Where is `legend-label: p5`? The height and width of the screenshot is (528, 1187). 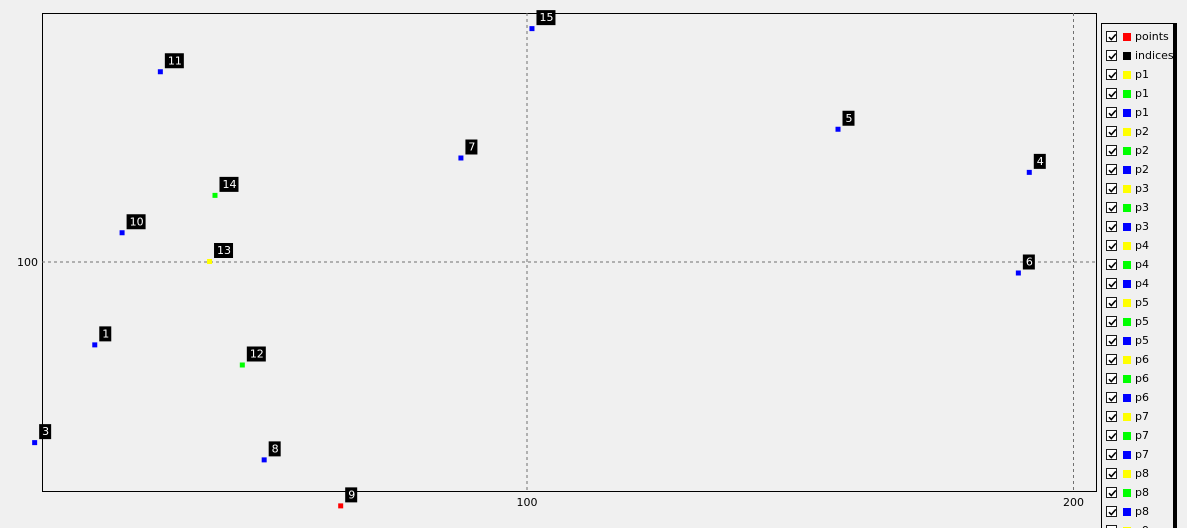
legend-label: p5 is located at coordinates (1142, 340).